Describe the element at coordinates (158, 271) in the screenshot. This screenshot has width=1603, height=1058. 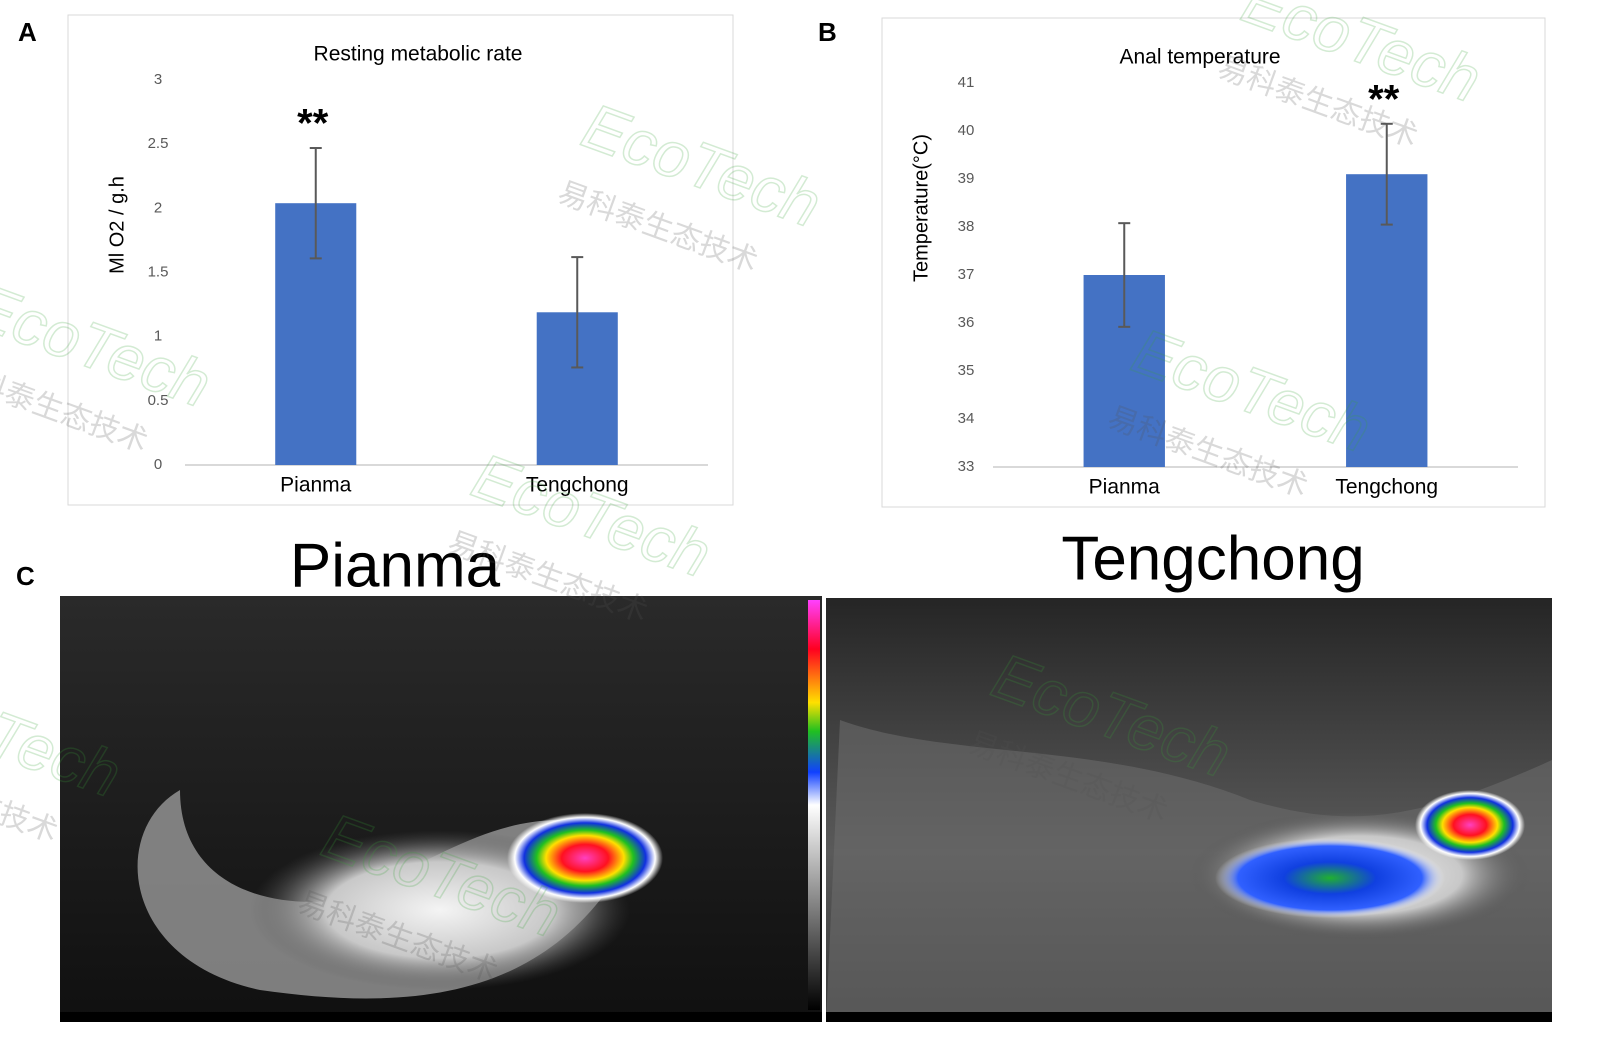
I see `y-tick-label: 1.5` at that location.